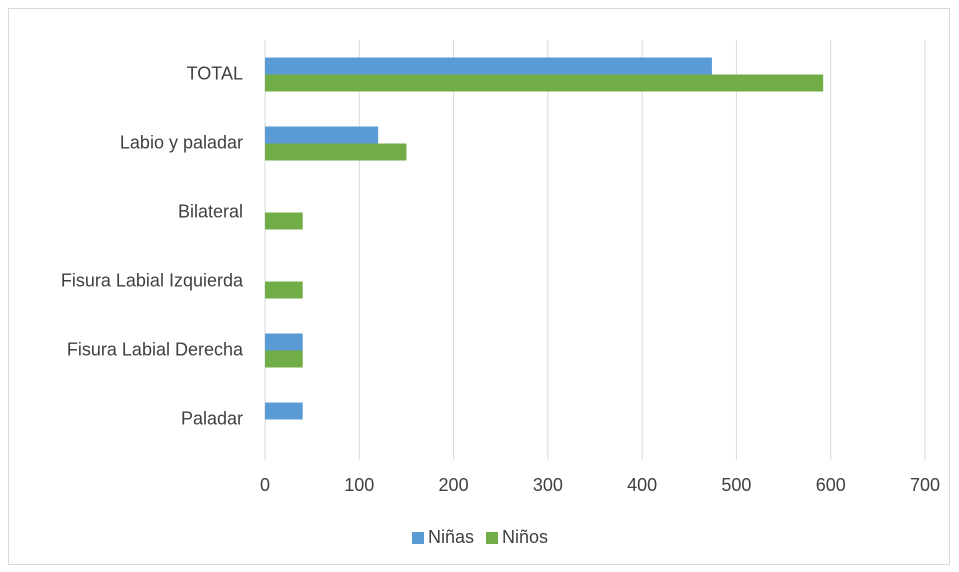 Image resolution: width=959 pixels, height=572 pixels. Describe the element at coordinates (451, 537) in the screenshot. I see `legend-label: Niñas` at that location.